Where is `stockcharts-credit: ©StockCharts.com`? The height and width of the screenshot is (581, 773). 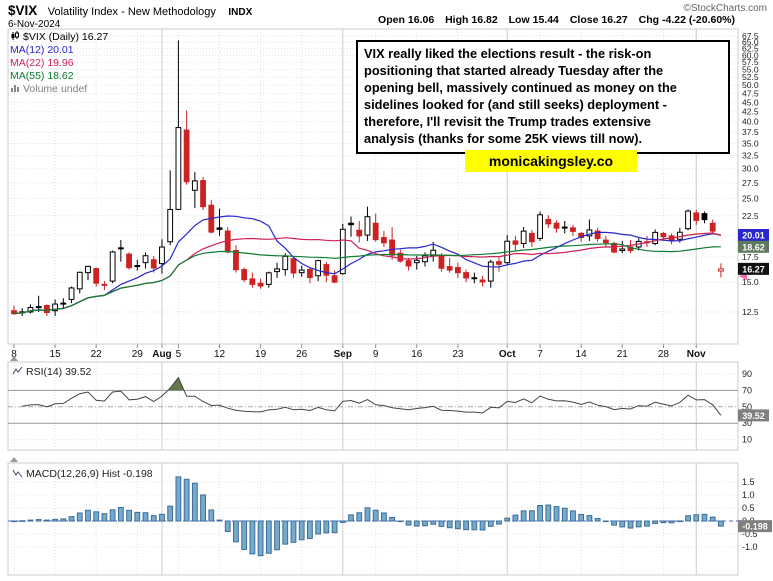
stockcharts-credit: ©StockCharts.com is located at coordinates (725, 8).